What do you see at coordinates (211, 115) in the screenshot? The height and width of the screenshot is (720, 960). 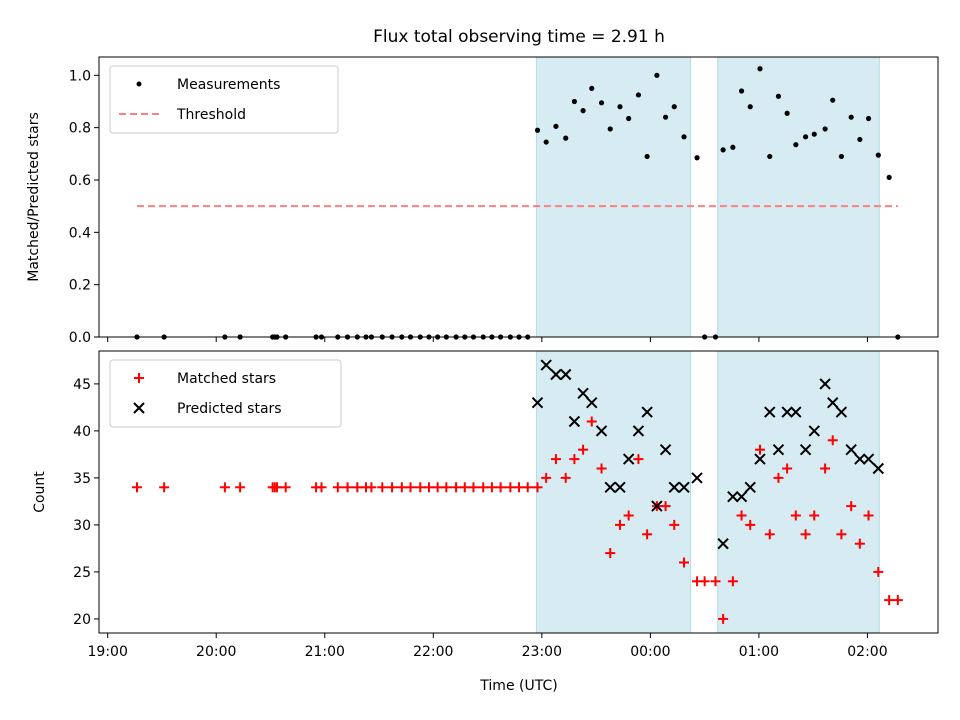 I see `legend-threshold-label: Threshold` at bounding box center [211, 115].